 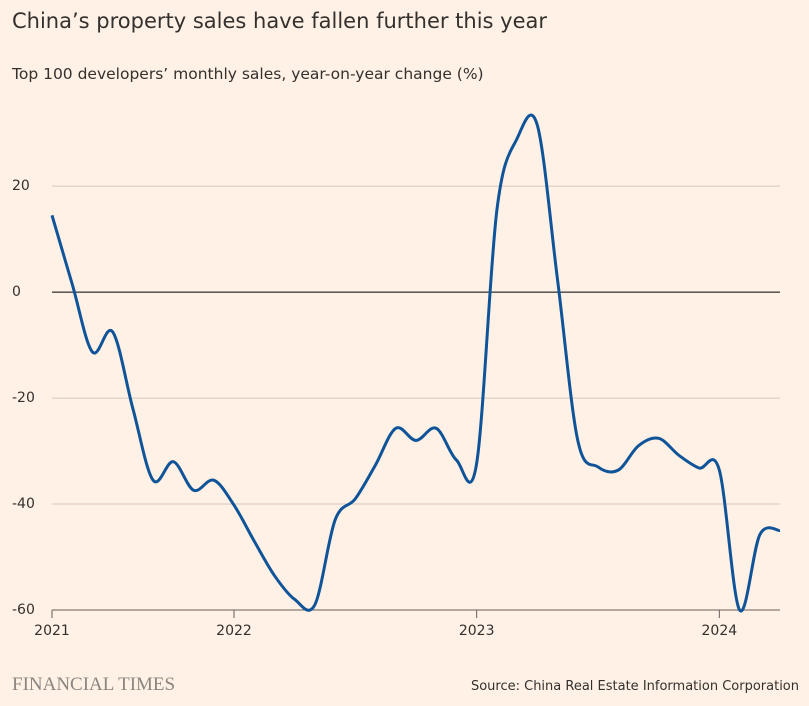 What do you see at coordinates (477, 631) in the screenshot?
I see `x-tick-label: 2023` at bounding box center [477, 631].